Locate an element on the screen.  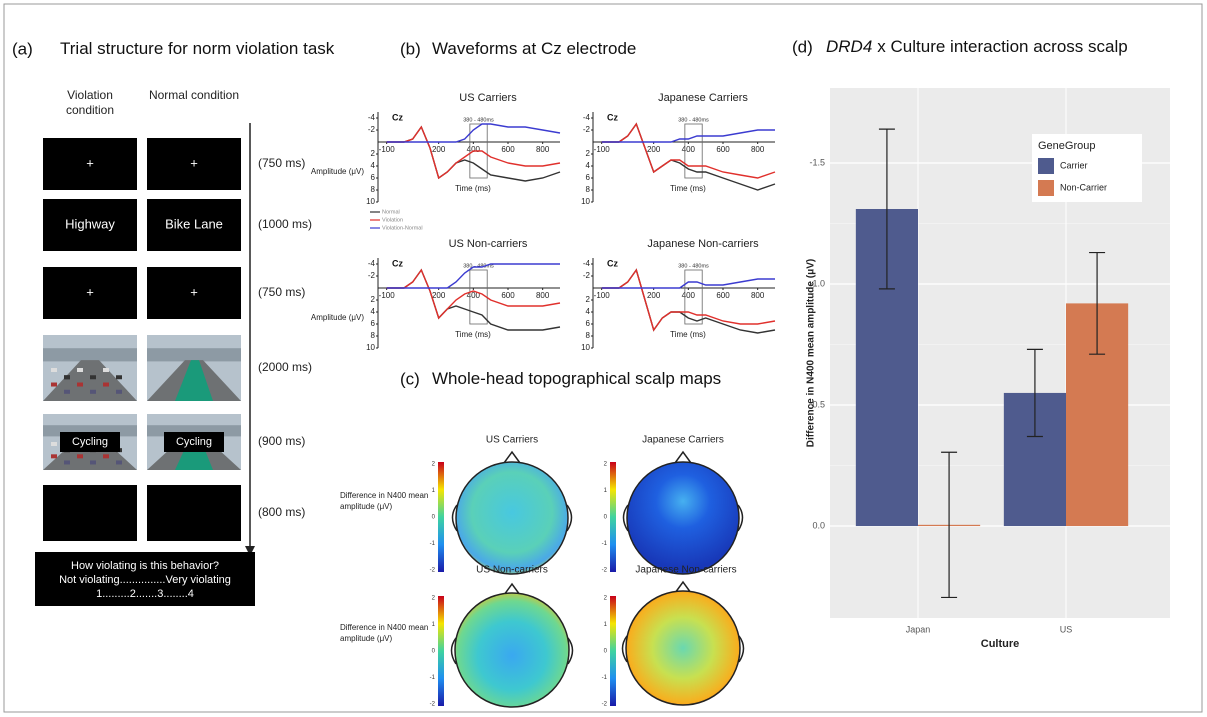
label-box is located at coordinates (194, 442).